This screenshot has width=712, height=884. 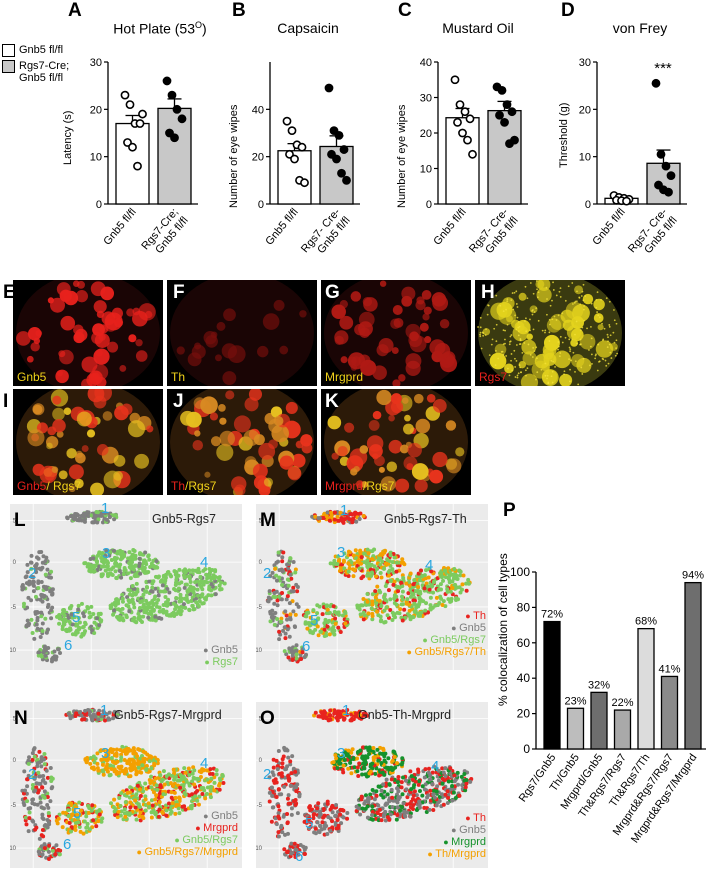 I want to click on legend-label: Gnb5, so click(x=224, y=816).